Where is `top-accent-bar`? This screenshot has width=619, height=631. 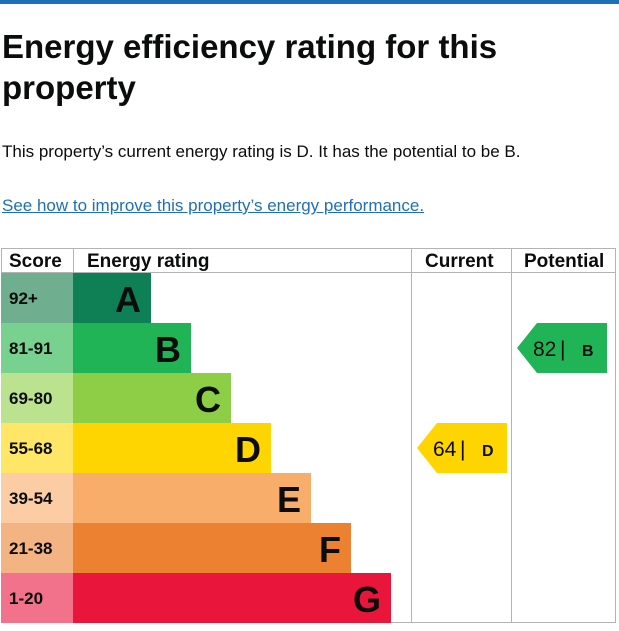 top-accent-bar is located at coordinates (309, 2).